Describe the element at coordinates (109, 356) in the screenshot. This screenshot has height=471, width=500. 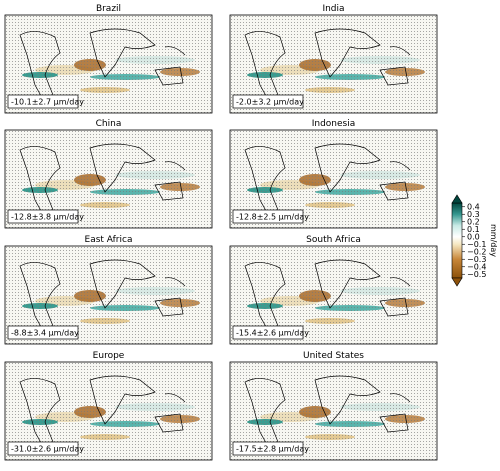
I see `panel-title: Europe` at that location.